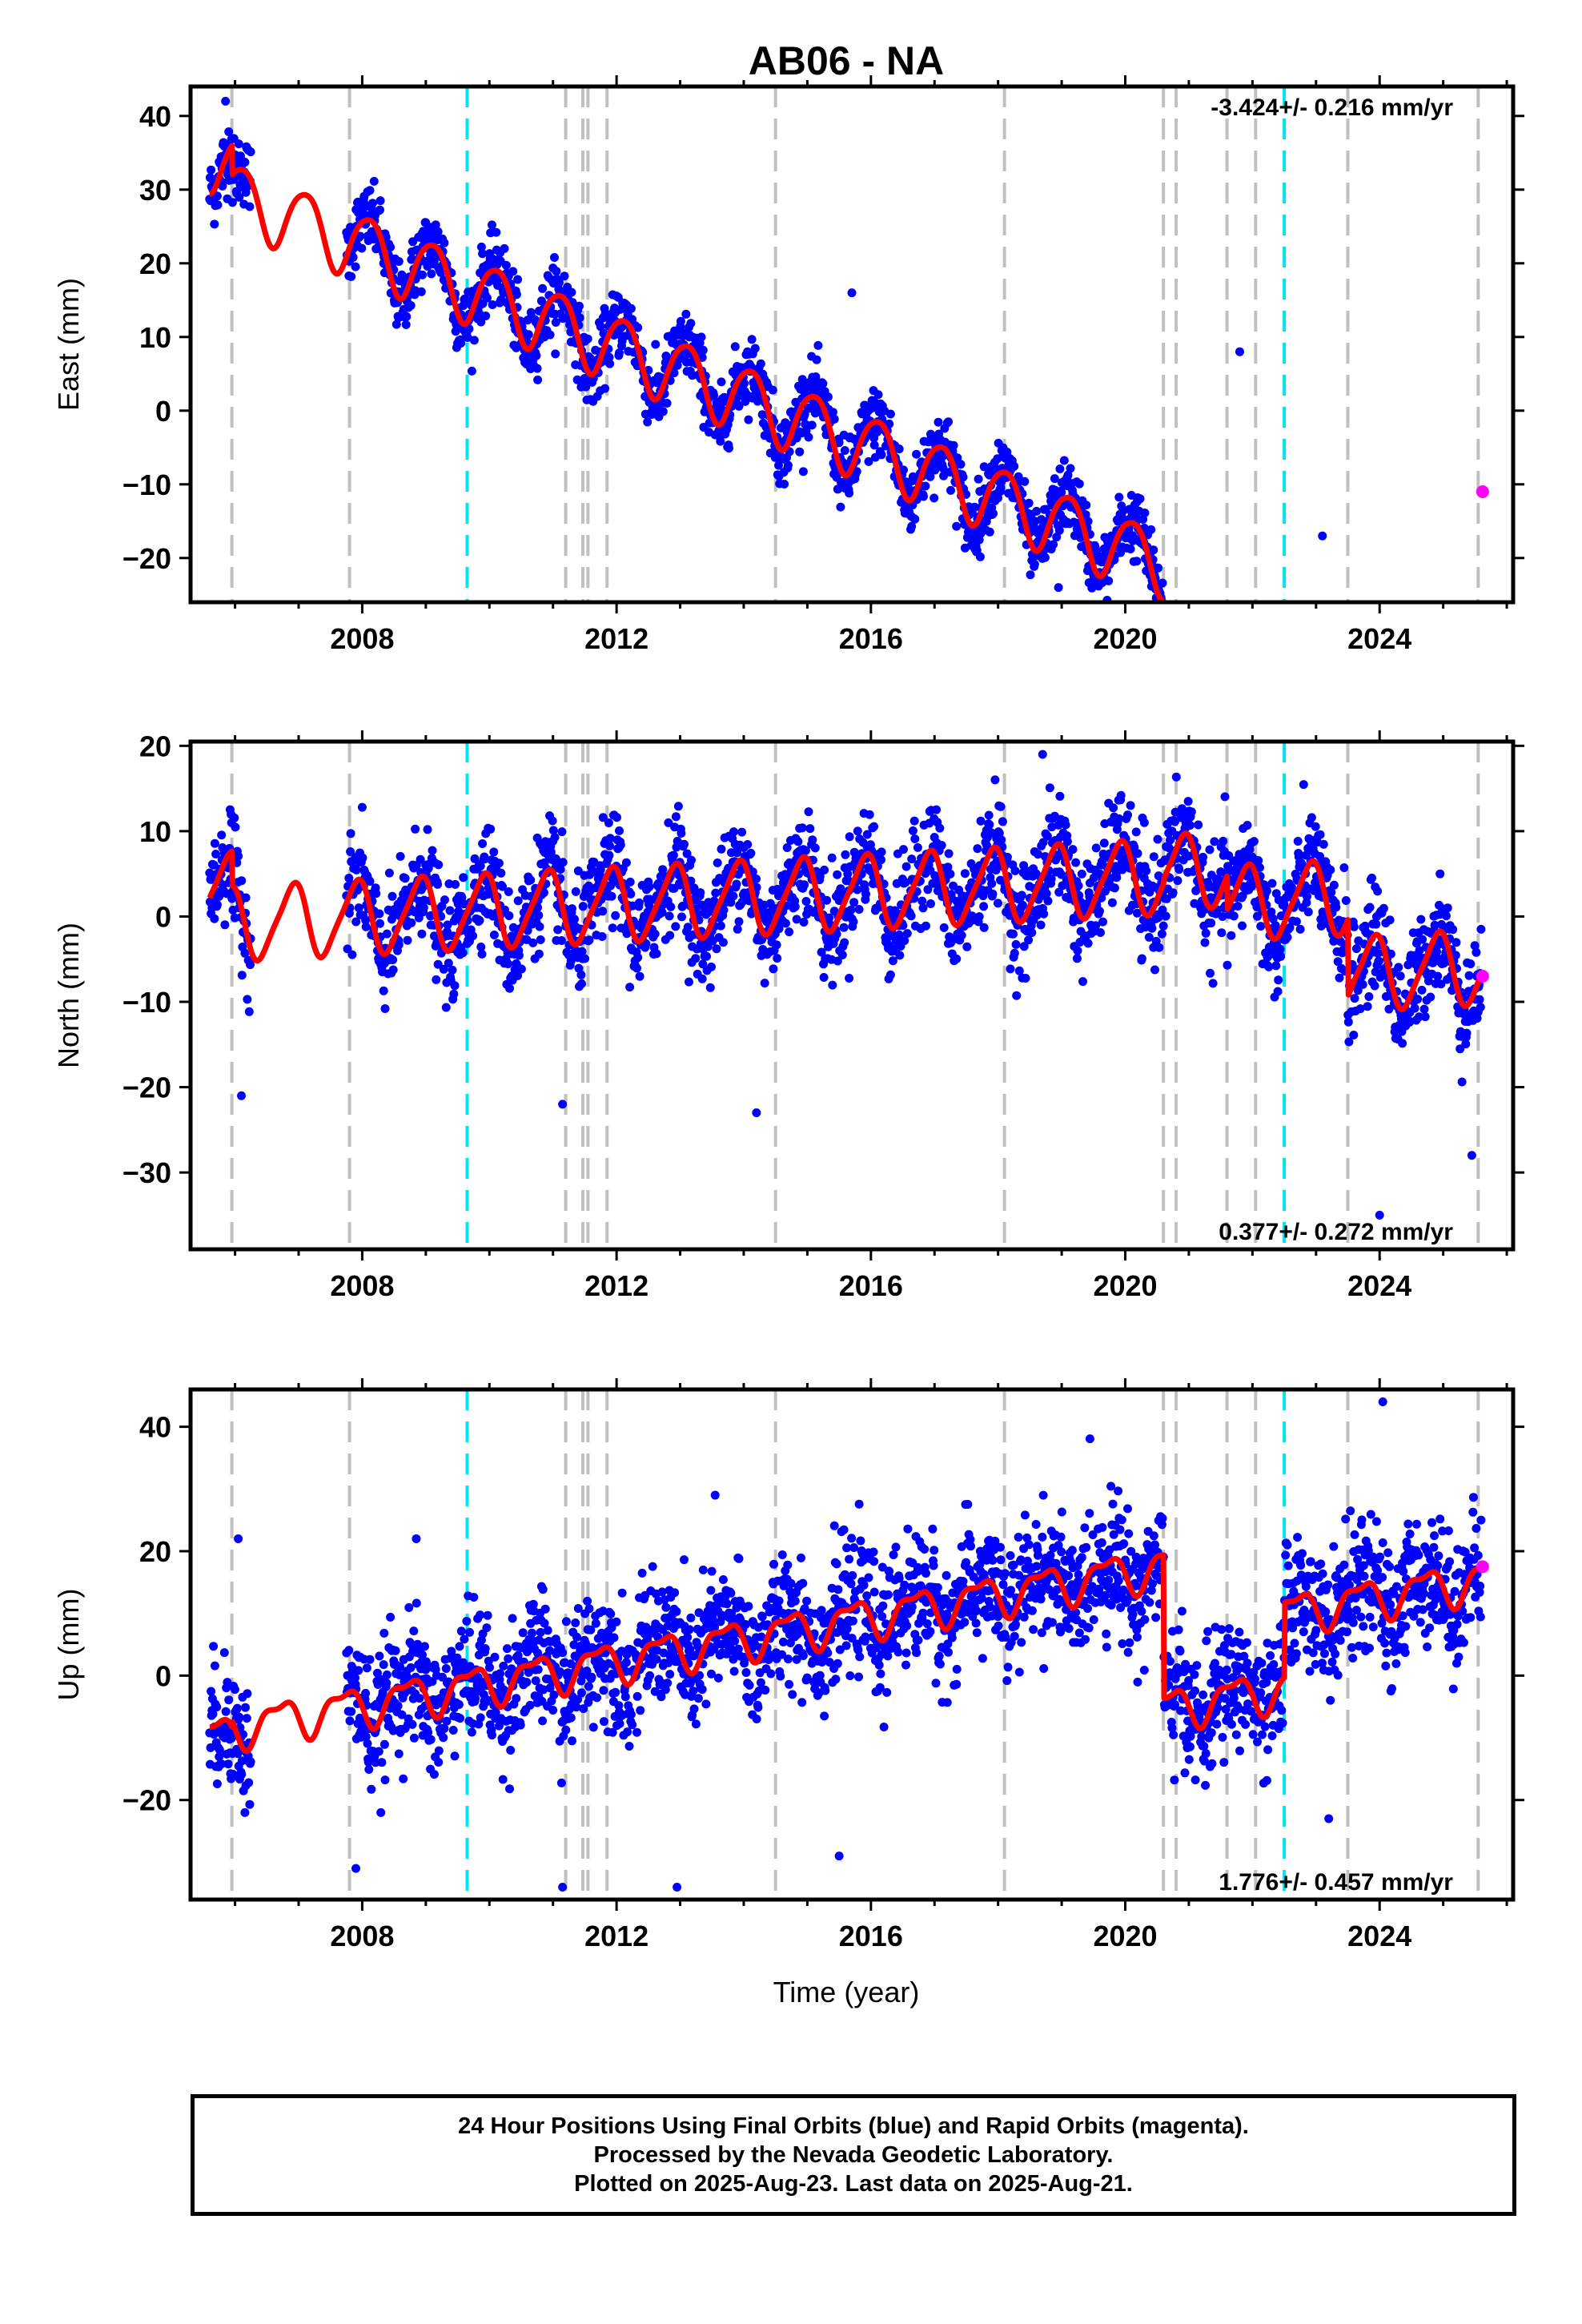 The height and width of the screenshot is (2324, 1582). What do you see at coordinates (686, 372) in the screenshot?
I see `model-fit-line` at bounding box center [686, 372].